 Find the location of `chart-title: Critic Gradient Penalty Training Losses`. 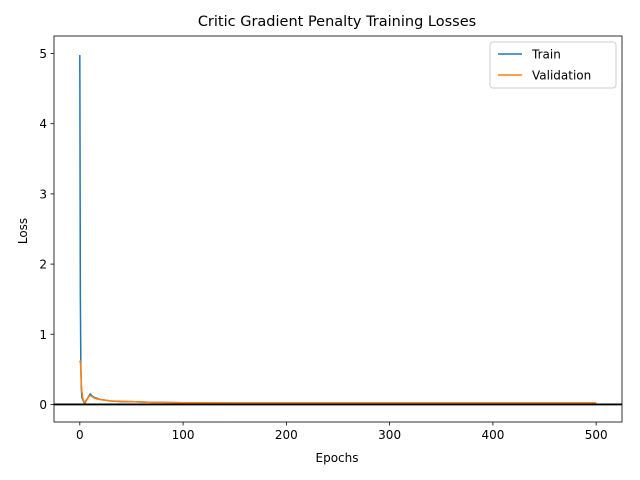

chart-title: Critic Gradient Penalty Training Losses is located at coordinates (337, 22).